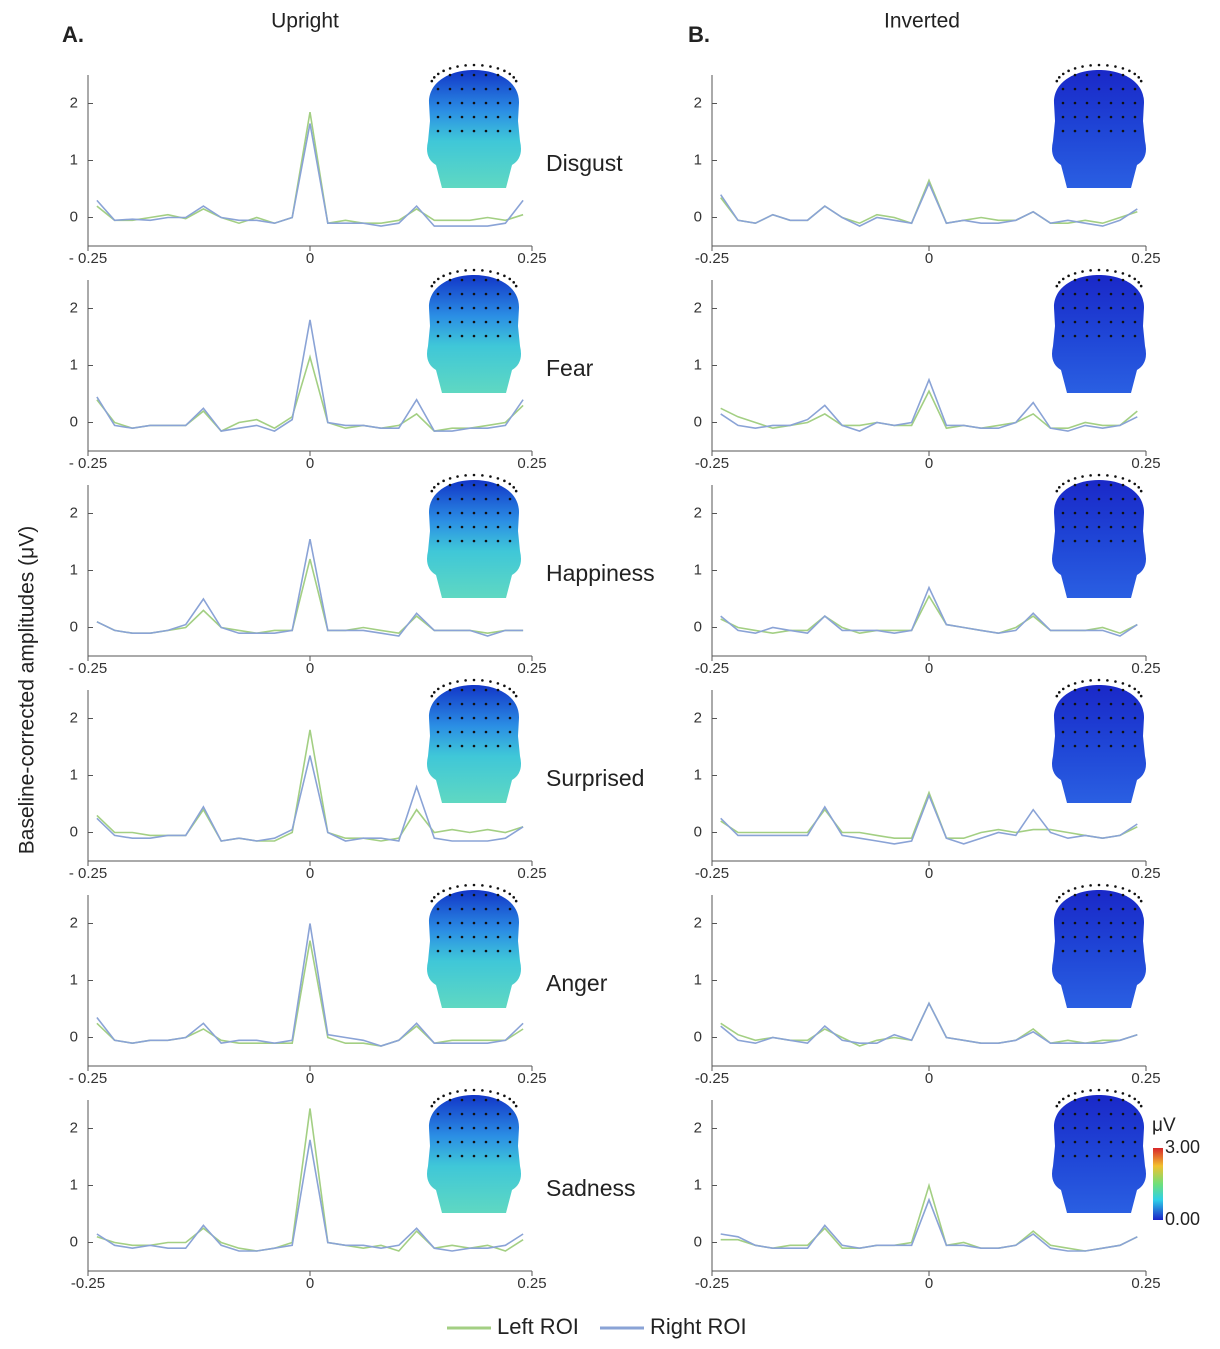 Image resolution: width=1220 pixels, height=1349 pixels. What do you see at coordinates (27, 690) in the screenshot?
I see `y-axis-label: Baseline-corrected amplitudes (μV)` at bounding box center [27, 690].